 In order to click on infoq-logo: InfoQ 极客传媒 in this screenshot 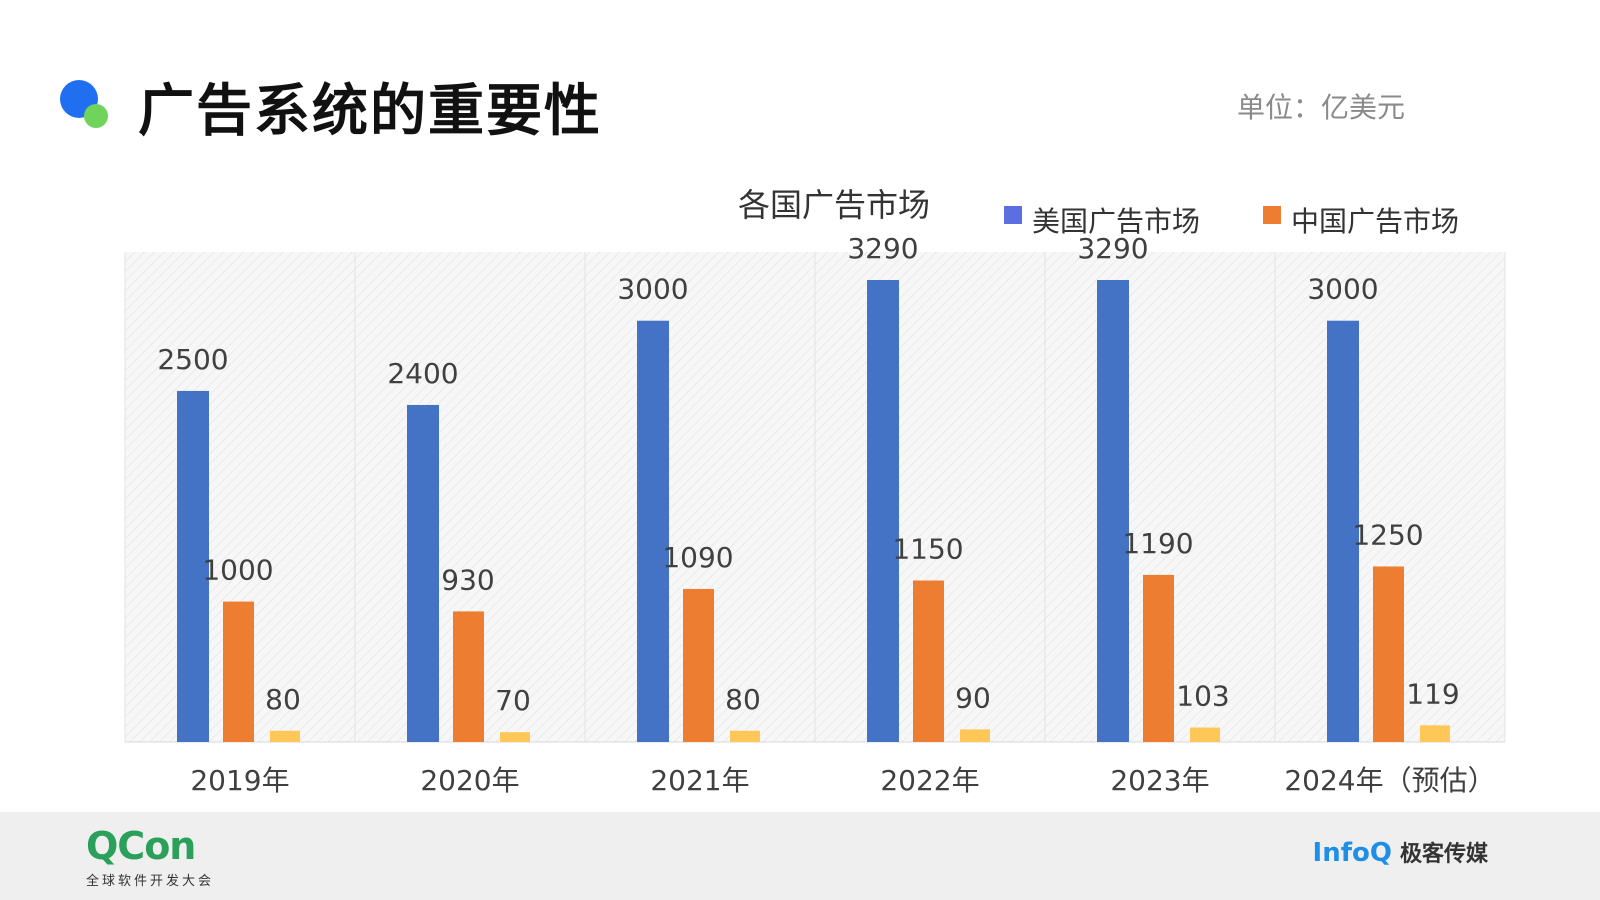, I will do `click(1400, 852)`.